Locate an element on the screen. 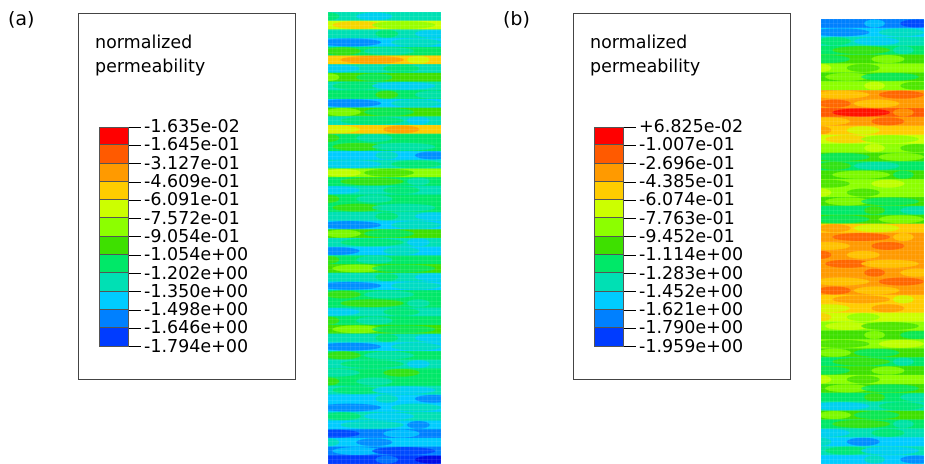 This screenshot has width=925, height=464. tick-label-text: -1.452e+00 is located at coordinates (691, 291).